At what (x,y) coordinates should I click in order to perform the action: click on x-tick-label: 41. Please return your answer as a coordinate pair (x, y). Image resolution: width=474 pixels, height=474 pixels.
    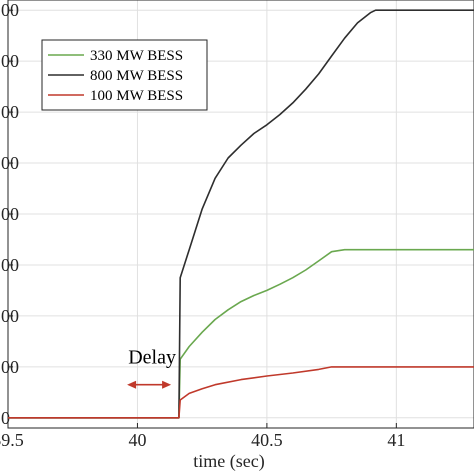
    Looking at the image, I should click on (396, 440).